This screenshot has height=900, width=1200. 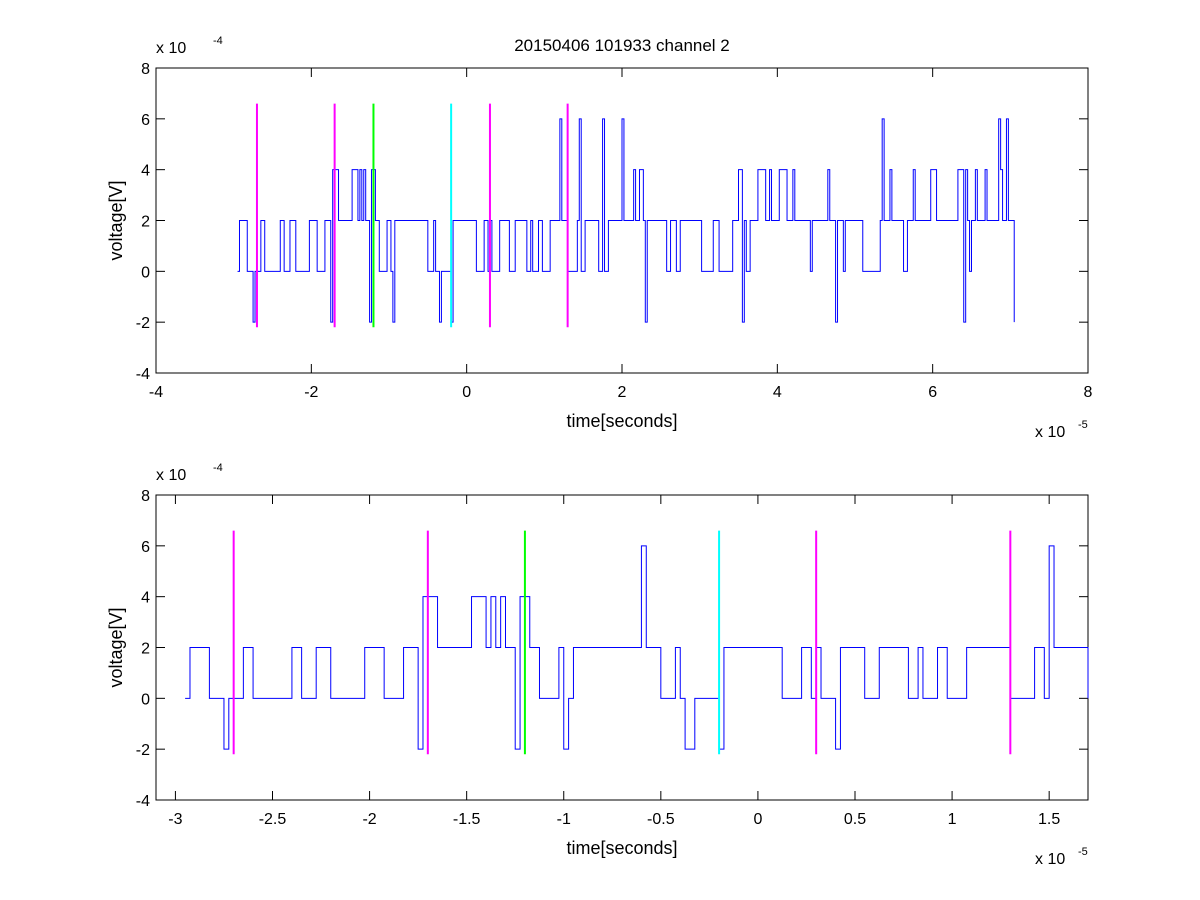 I want to click on x-tick-label: 2, so click(x=622, y=392).